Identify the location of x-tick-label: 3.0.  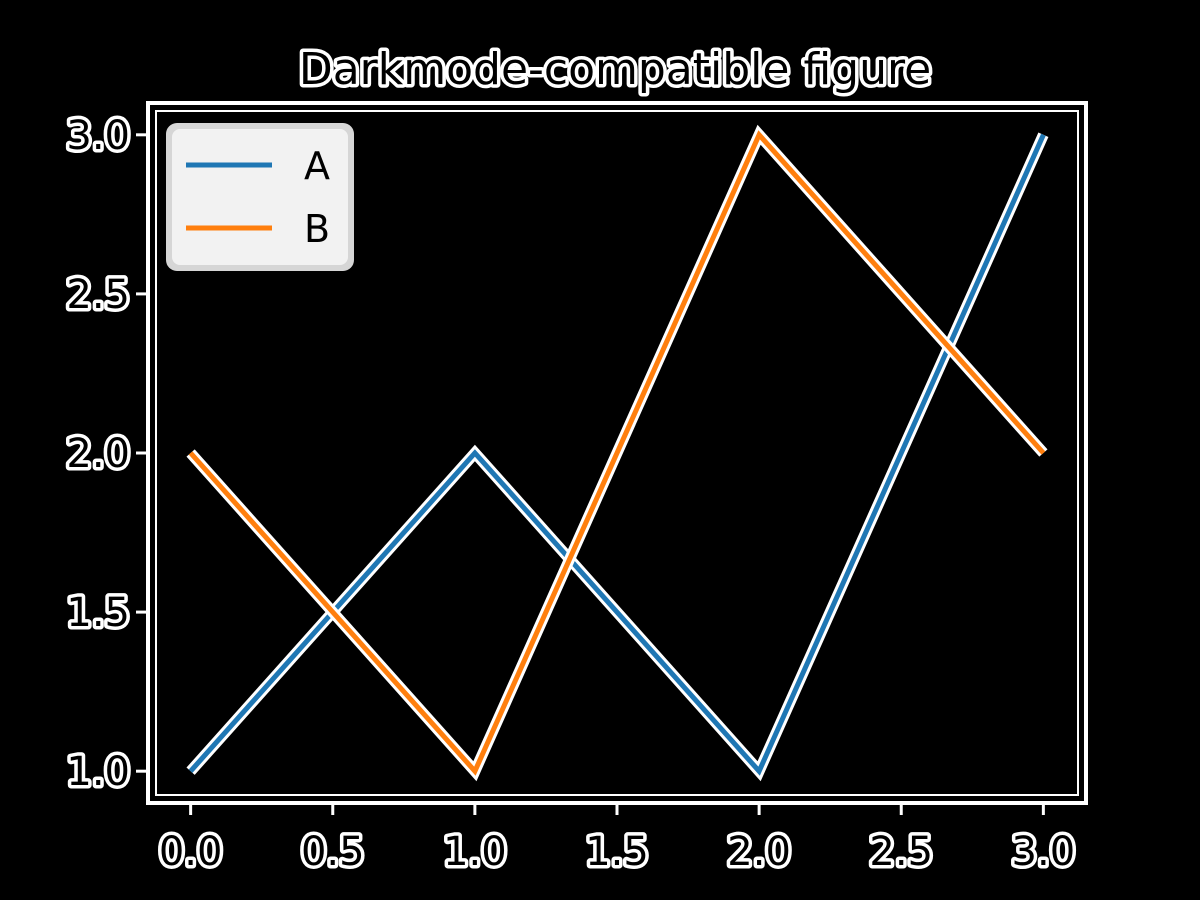
(1044, 852).